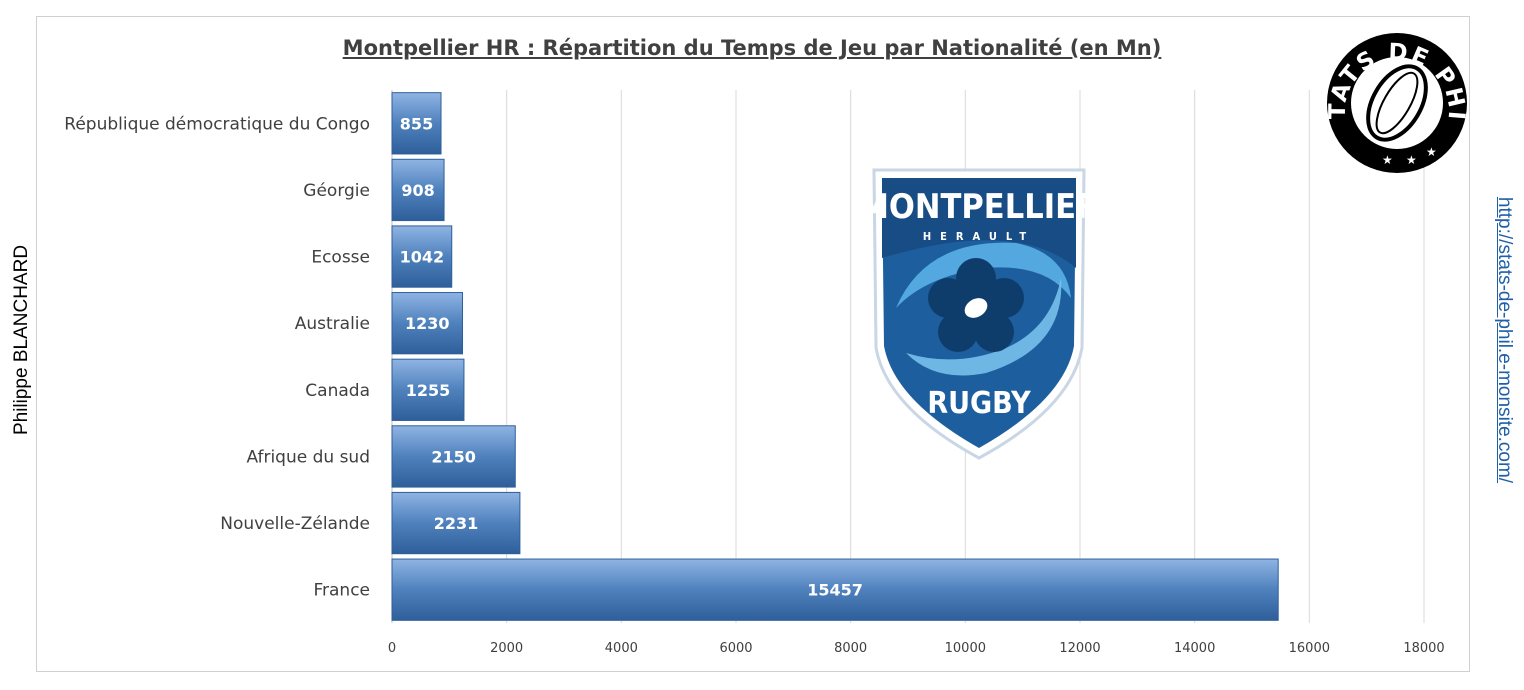  Describe the element at coordinates (506, 648) in the screenshot. I see `x-tick-label: 2000` at that location.